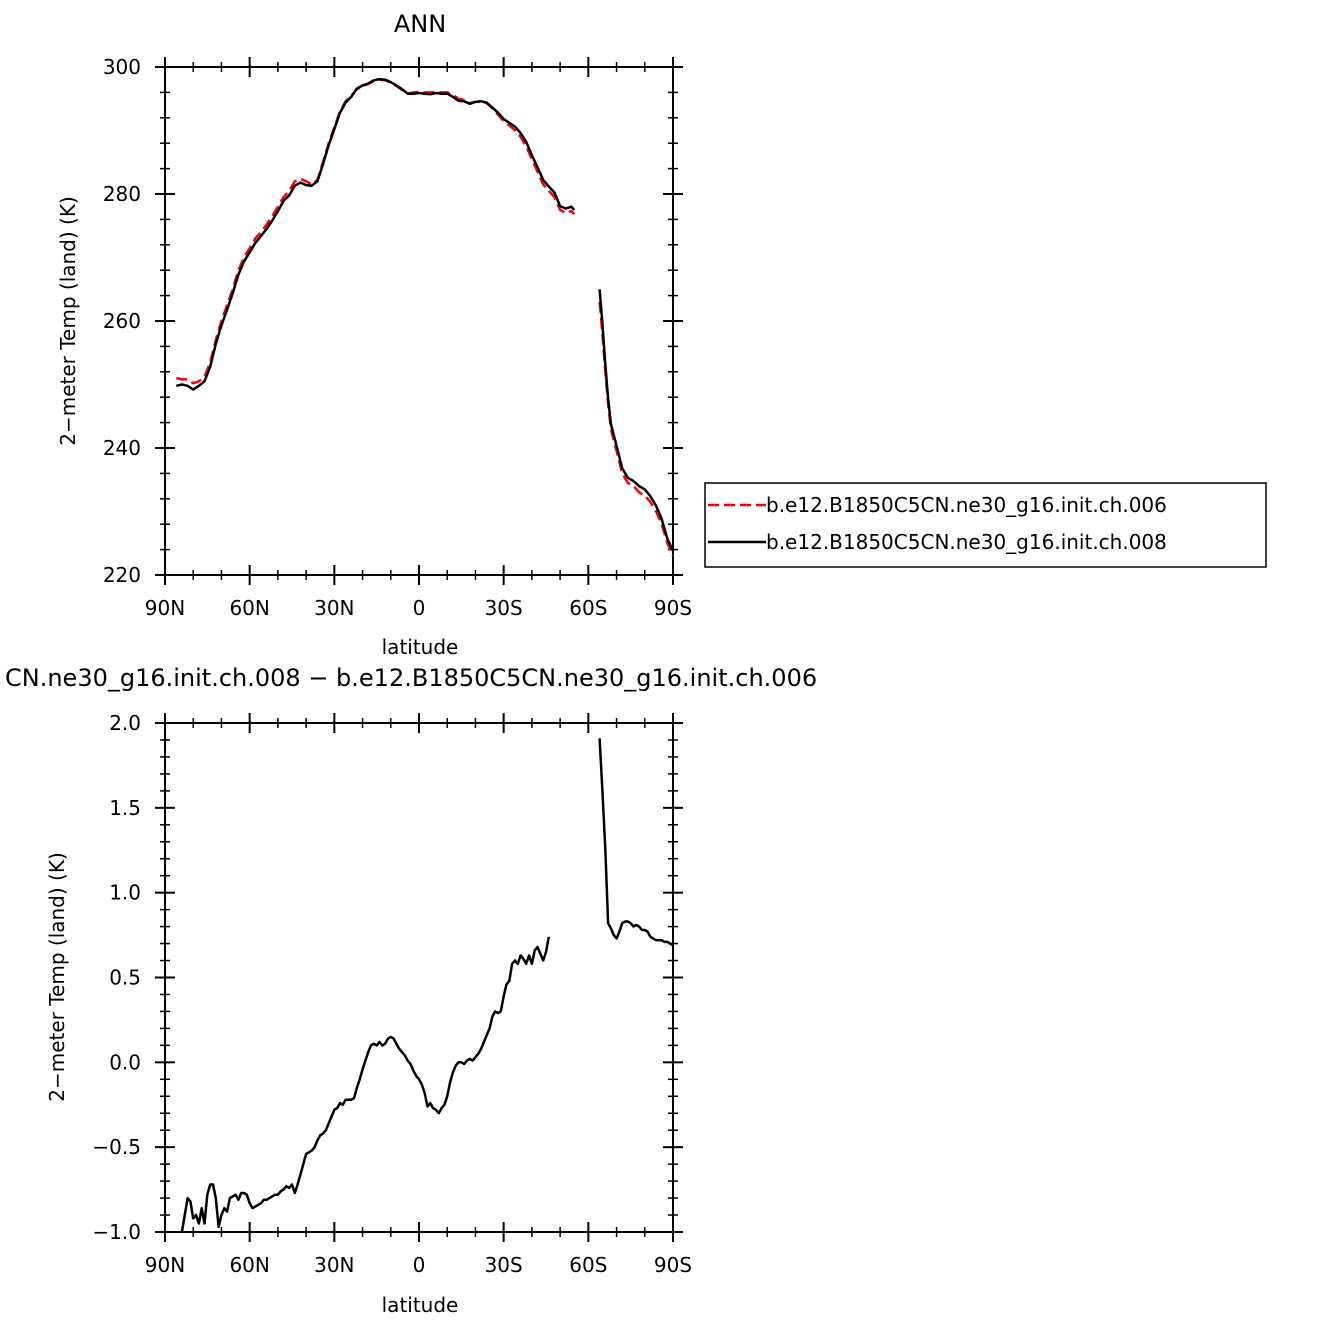 This screenshot has height=1325, width=1322. Describe the element at coordinates (68, 321) in the screenshot. I see `top-y-axis-label: 2−meter Temp (land) (K)` at that location.